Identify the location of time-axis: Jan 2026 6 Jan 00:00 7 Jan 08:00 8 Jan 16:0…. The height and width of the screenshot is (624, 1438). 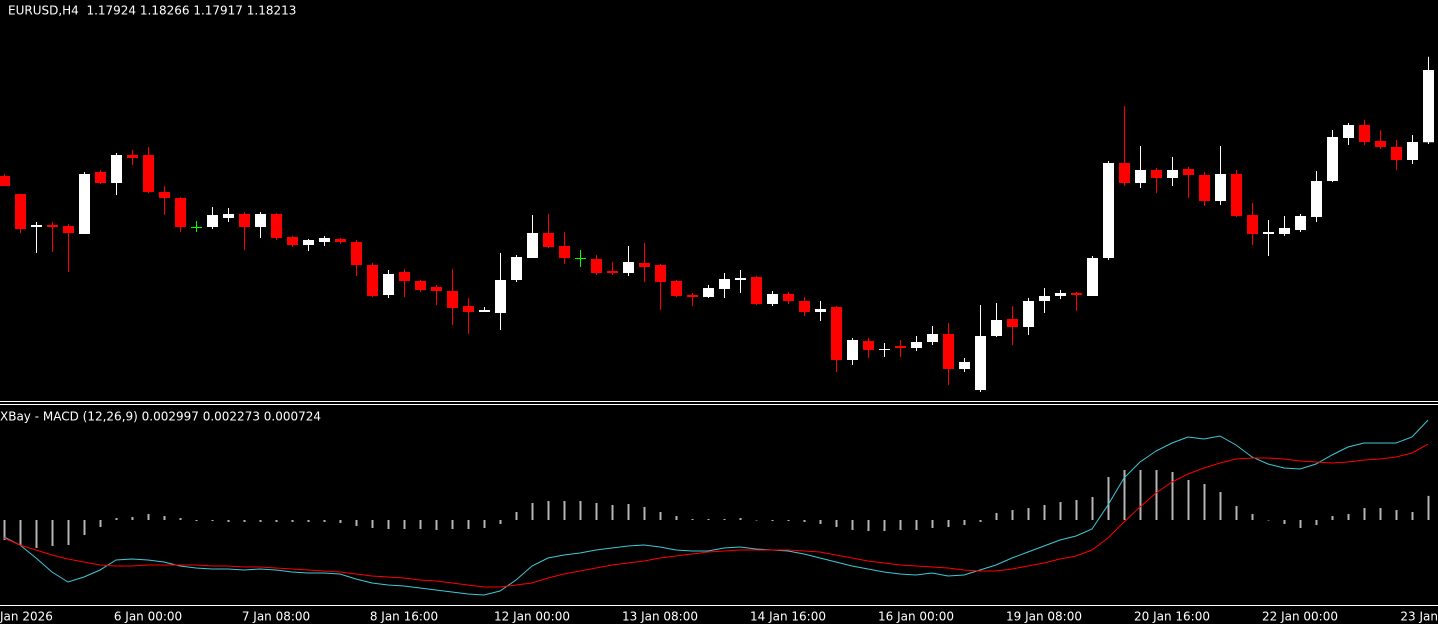
(719, 617).